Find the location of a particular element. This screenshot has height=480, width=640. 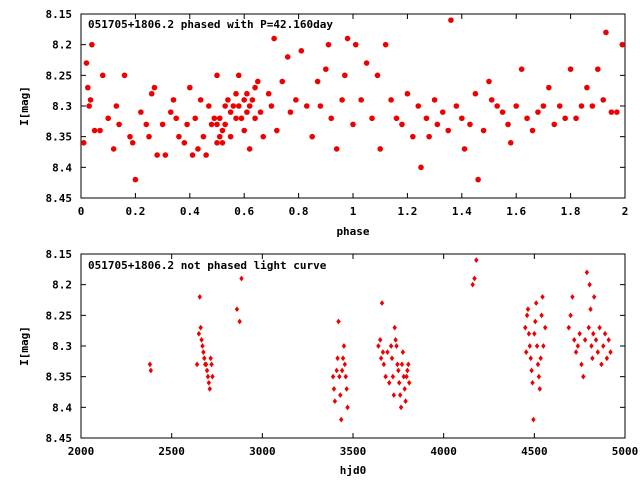

x-tick-label: 0.4 is located at coordinates (190, 211).